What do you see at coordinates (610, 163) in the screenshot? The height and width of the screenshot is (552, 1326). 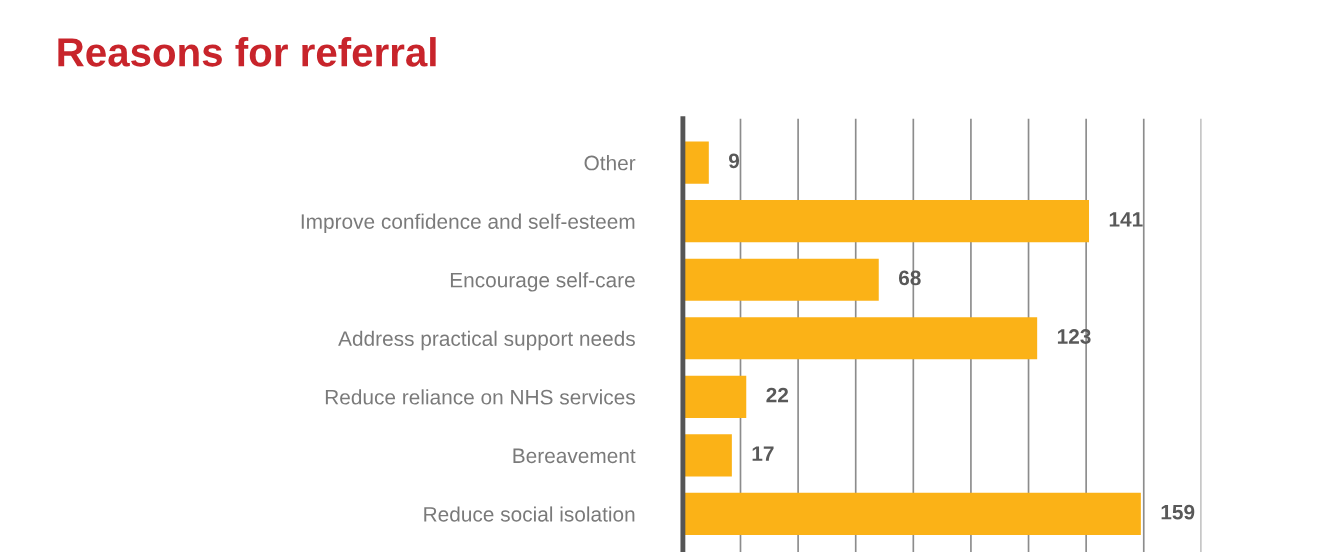 I see `y-tick-label: Other` at bounding box center [610, 163].